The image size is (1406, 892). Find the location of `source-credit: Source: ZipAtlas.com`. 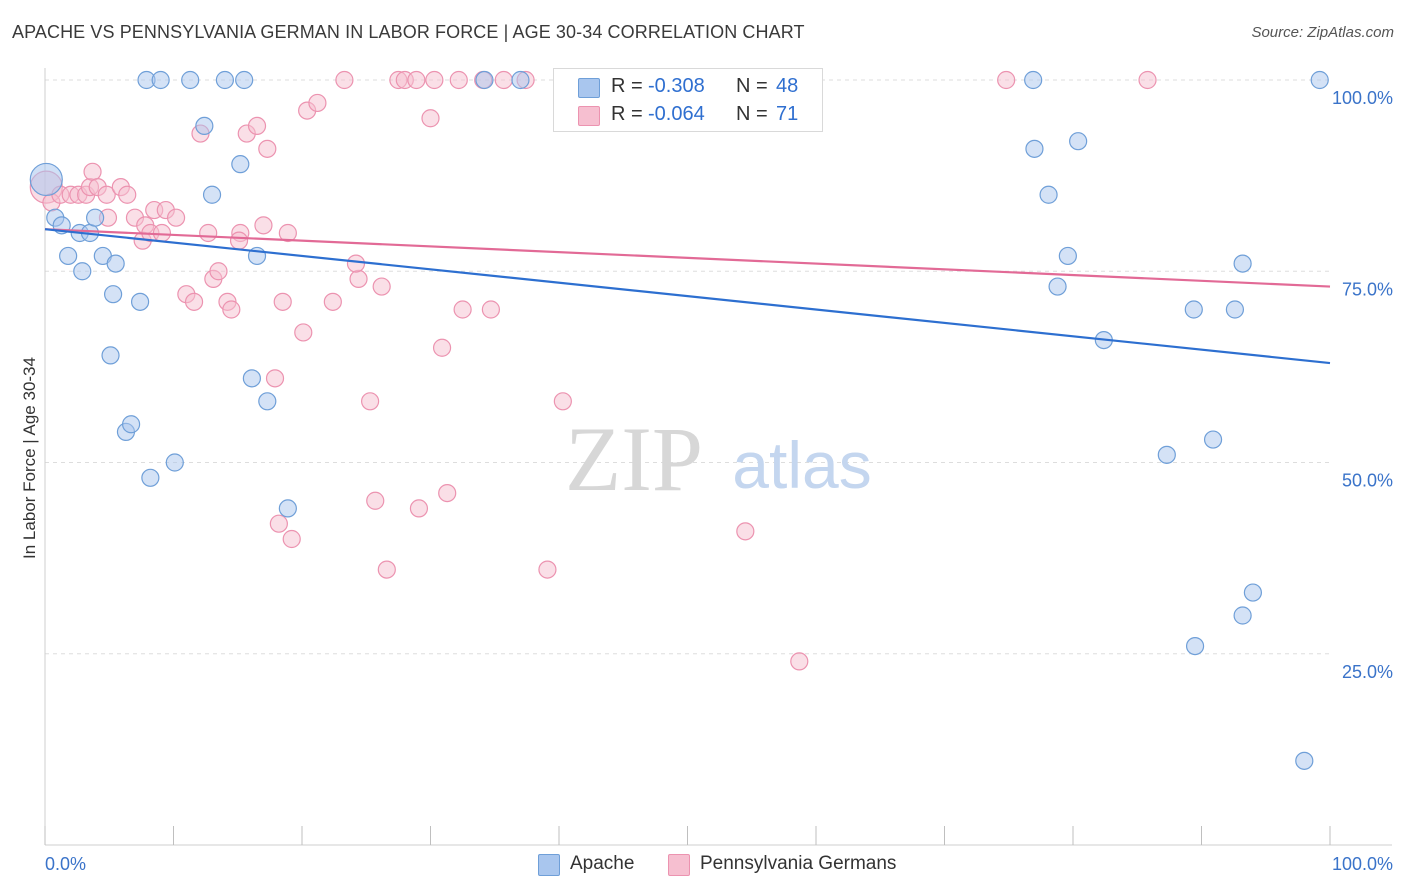

source-credit: Source: ZipAtlas.com is located at coordinates (1322, 32).